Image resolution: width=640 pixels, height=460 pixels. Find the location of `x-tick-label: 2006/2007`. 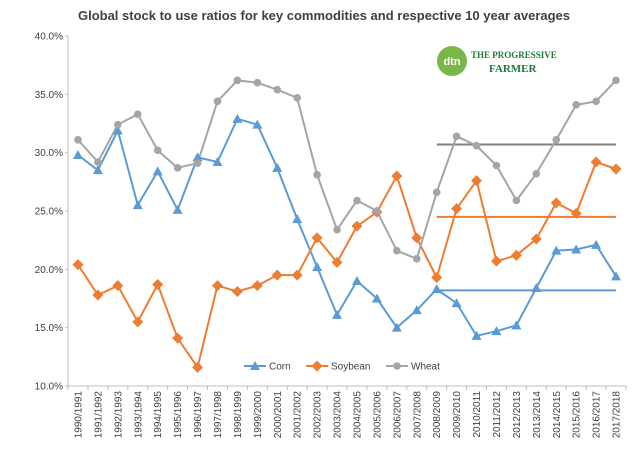

x-tick-label: 2006/2007 is located at coordinates (397, 415).